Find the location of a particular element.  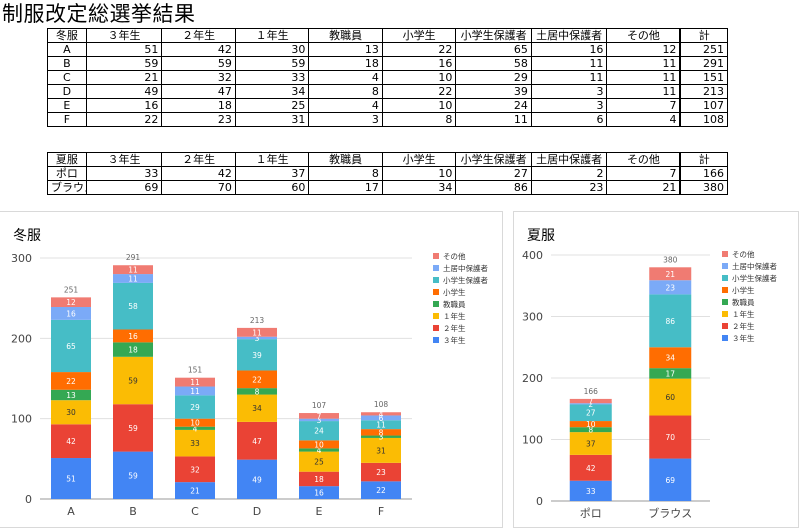

data-label: 13 is located at coordinates (71, 395).